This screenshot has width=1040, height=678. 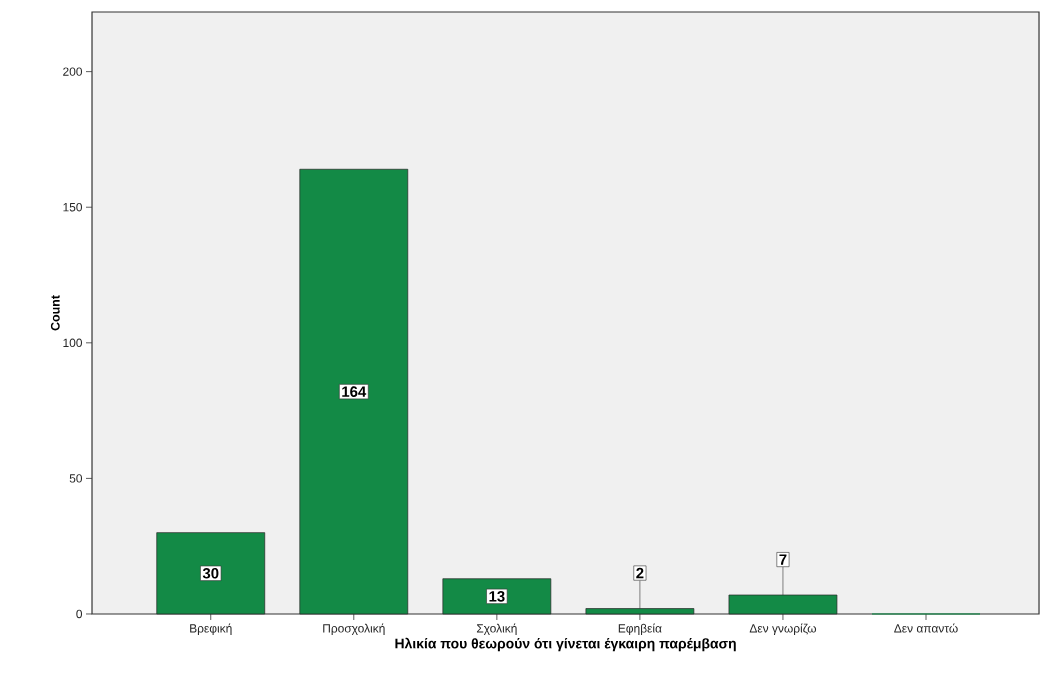 What do you see at coordinates (565, 644) in the screenshot?
I see `x-axis-title: Ηλικία που θεωρούν ότι γίνεται έγκαιρη παρέμβαση` at bounding box center [565, 644].